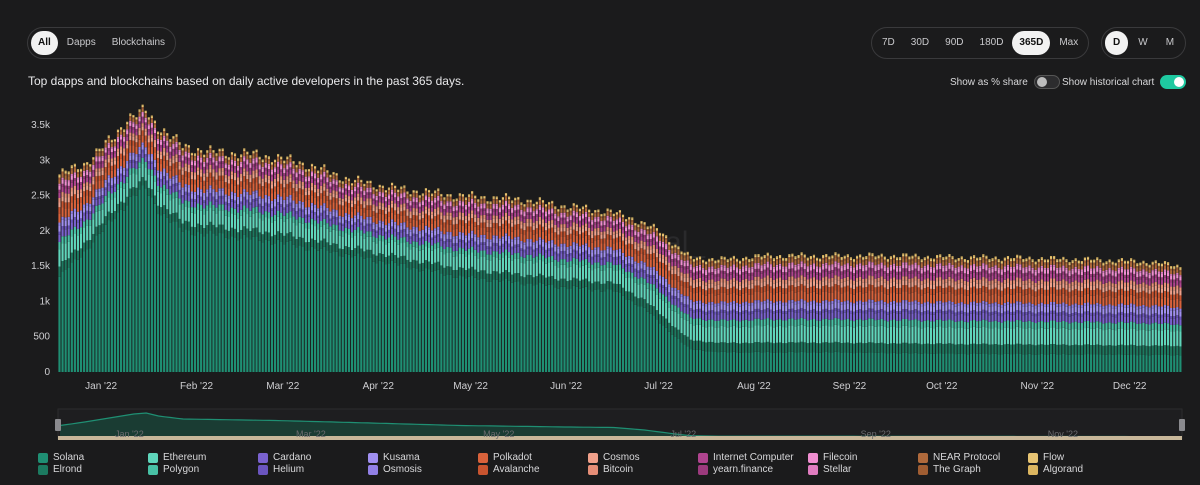  What do you see at coordinates (81, 42) in the screenshot?
I see `filter-tab-dapps: Dapps` at bounding box center [81, 42].